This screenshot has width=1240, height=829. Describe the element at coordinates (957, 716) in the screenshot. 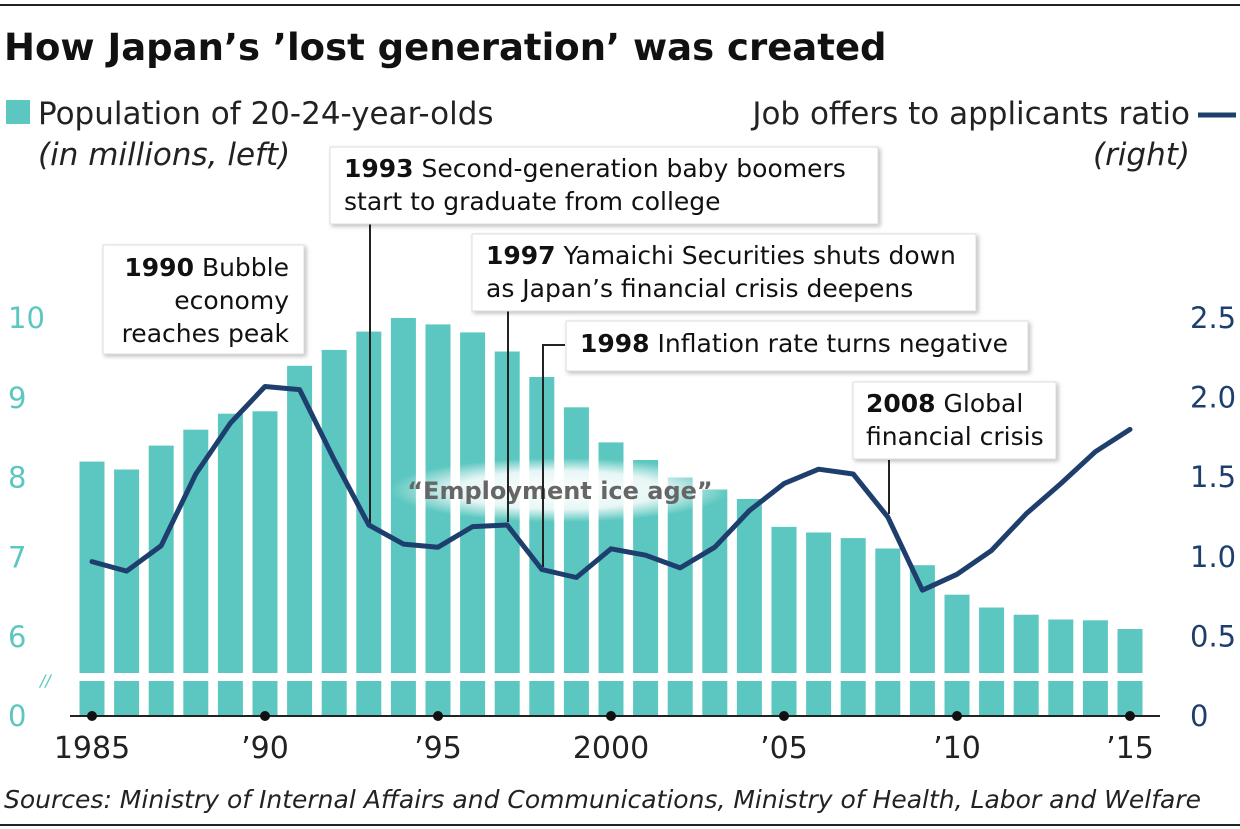

I see `x-tick-dot-2010` at that location.